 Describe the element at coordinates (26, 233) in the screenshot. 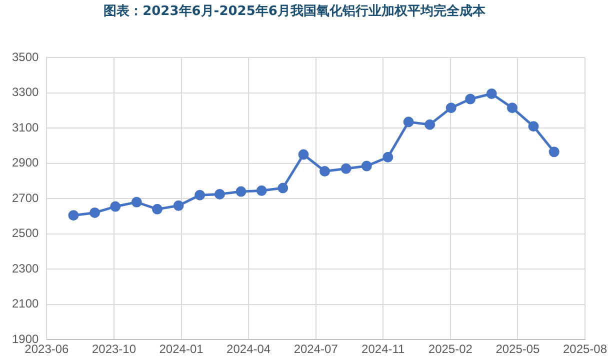

I see `y-tick-label: 2500` at that location.